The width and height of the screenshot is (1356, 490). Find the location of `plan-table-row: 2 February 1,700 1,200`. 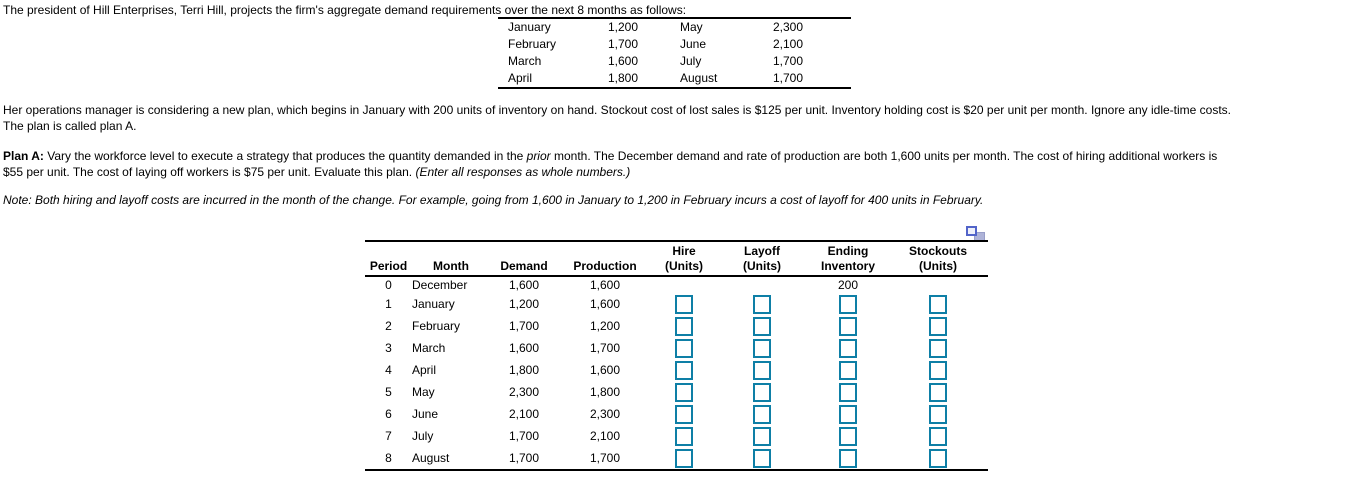

plan-table-row: 2 February 1,700 1,200 is located at coordinates (676, 326).